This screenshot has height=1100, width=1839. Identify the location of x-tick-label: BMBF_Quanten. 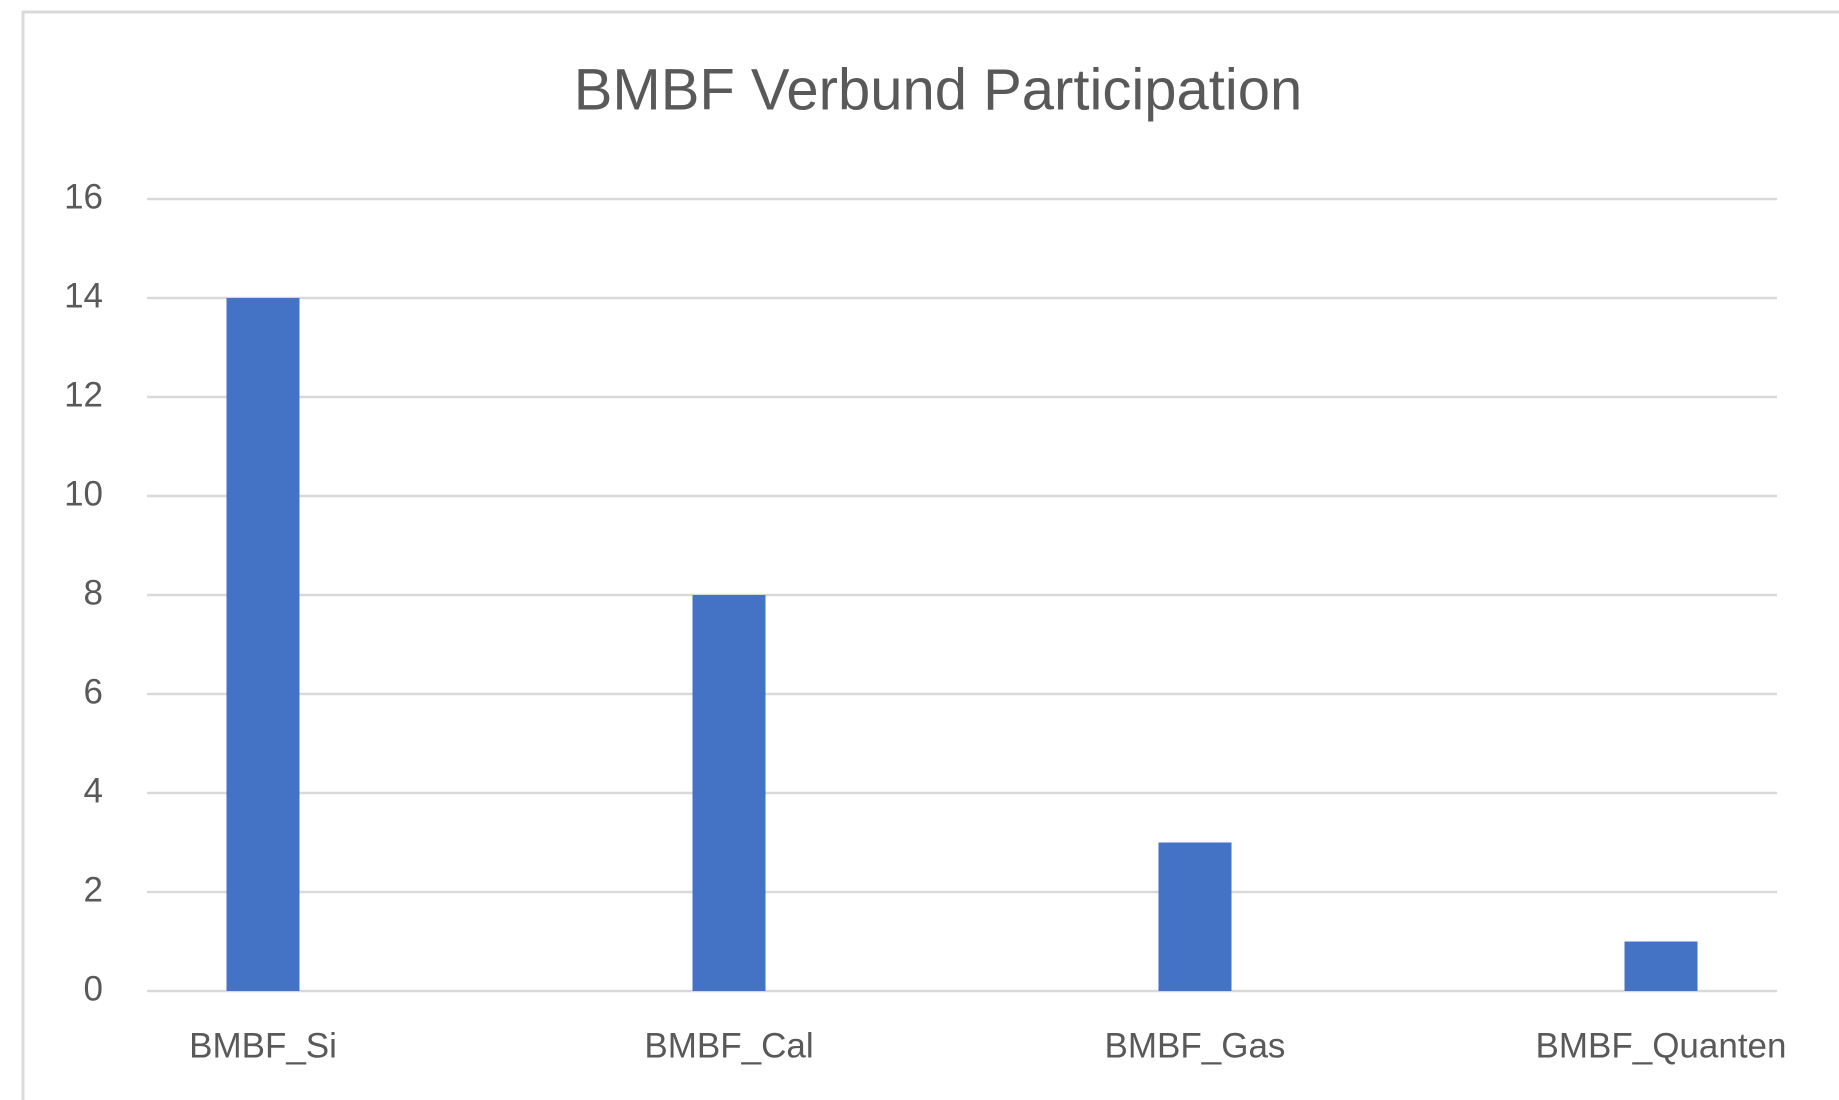
(1661, 1045).